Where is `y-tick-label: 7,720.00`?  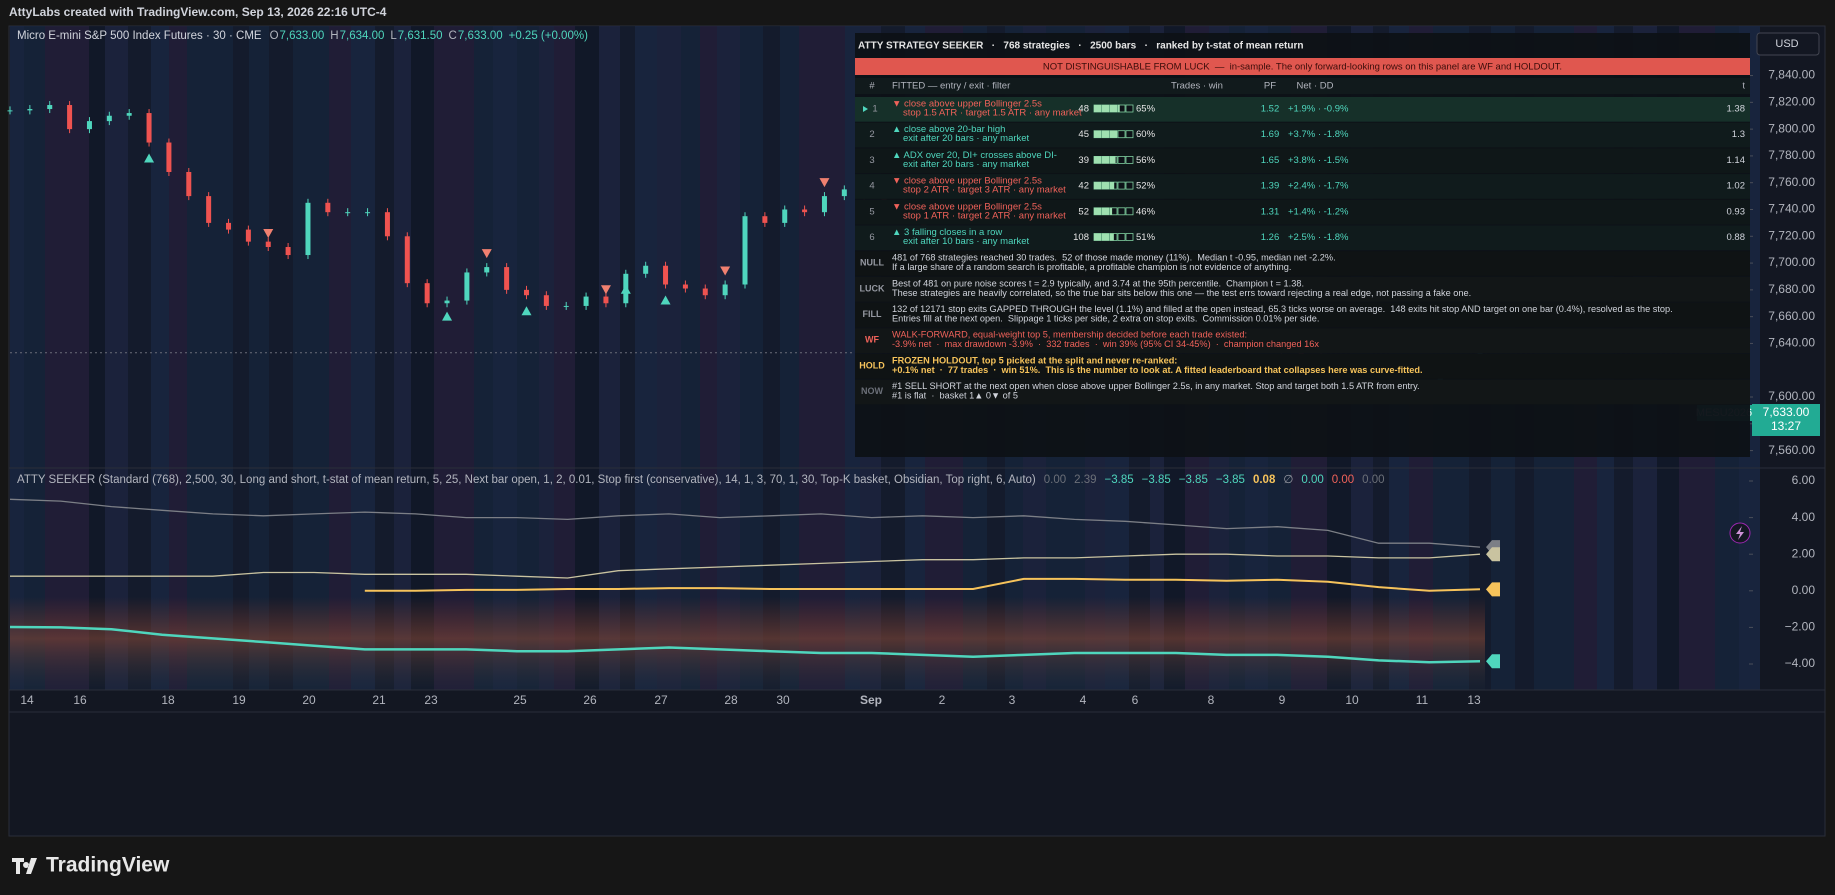 y-tick-label: 7,720.00 is located at coordinates (1791, 235).